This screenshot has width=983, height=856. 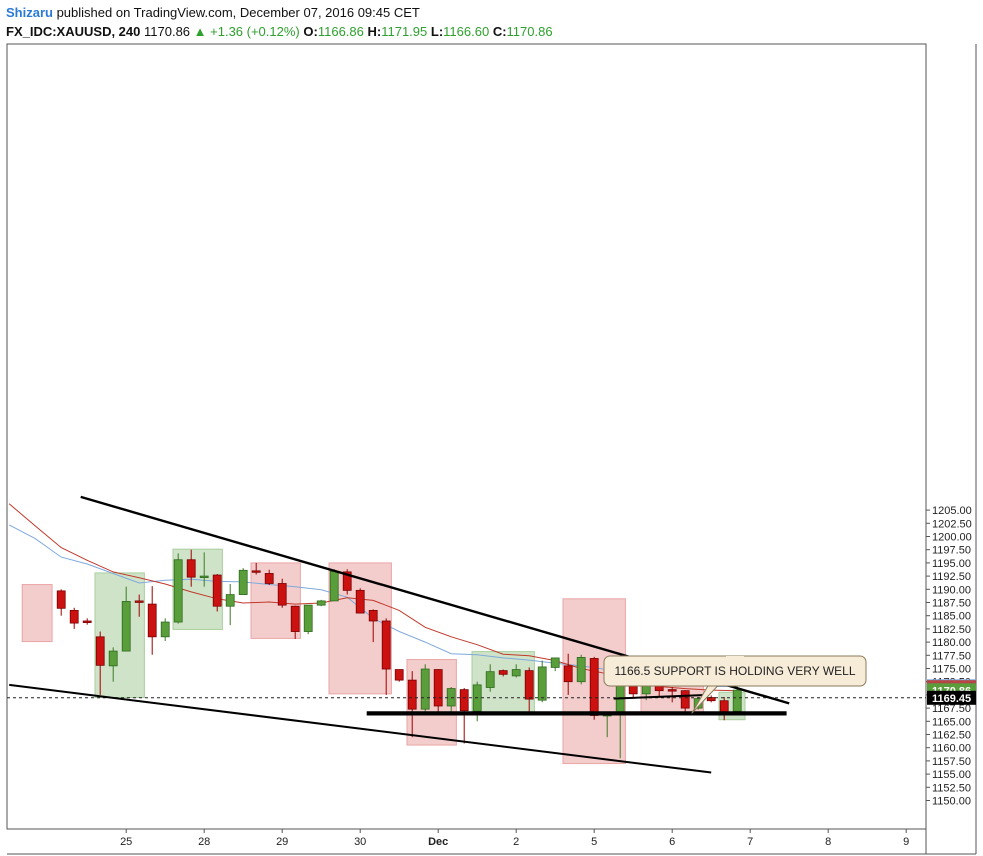 What do you see at coordinates (951, 577) in the screenshot?
I see `price-tick-label: 1192.50` at bounding box center [951, 577].